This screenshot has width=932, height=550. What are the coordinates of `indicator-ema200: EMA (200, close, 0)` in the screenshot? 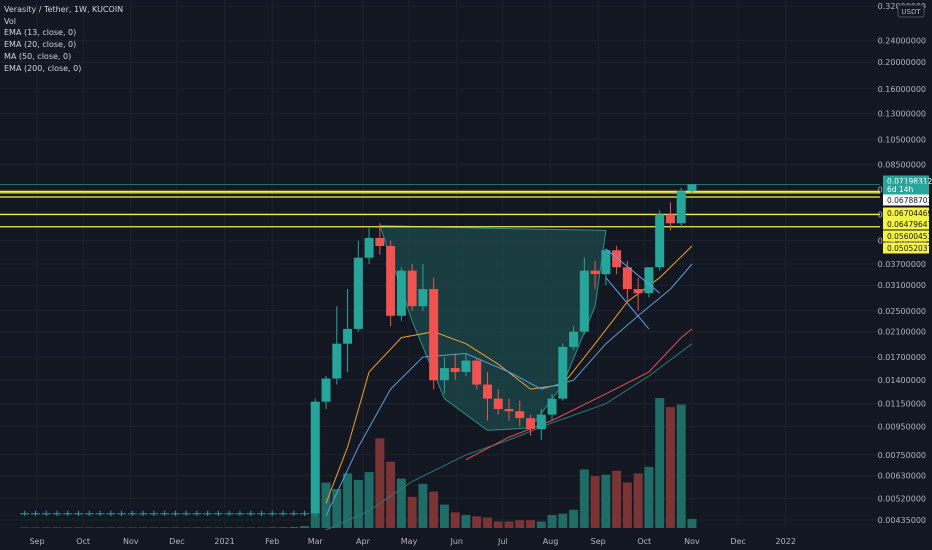 It's located at (43, 68).